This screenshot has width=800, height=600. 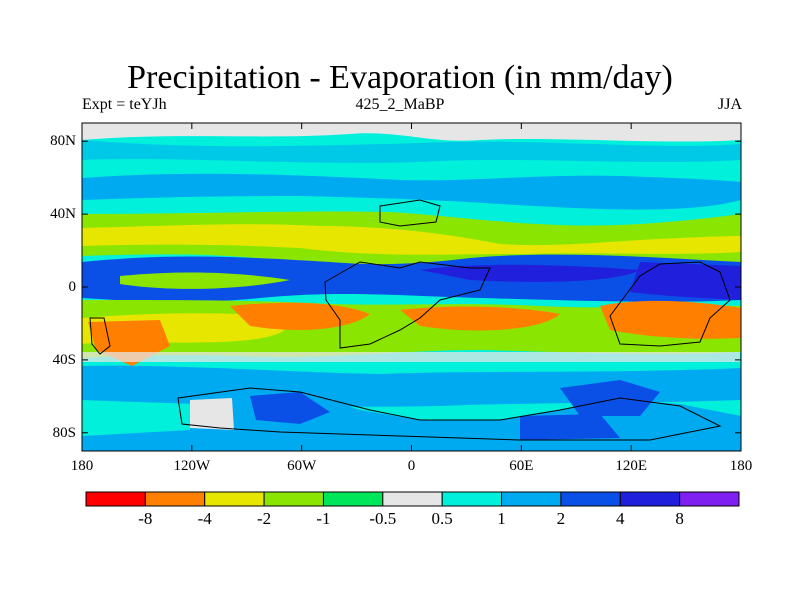 What do you see at coordinates (501, 518) in the screenshot?
I see `colorbar-label: 1` at bounding box center [501, 518].